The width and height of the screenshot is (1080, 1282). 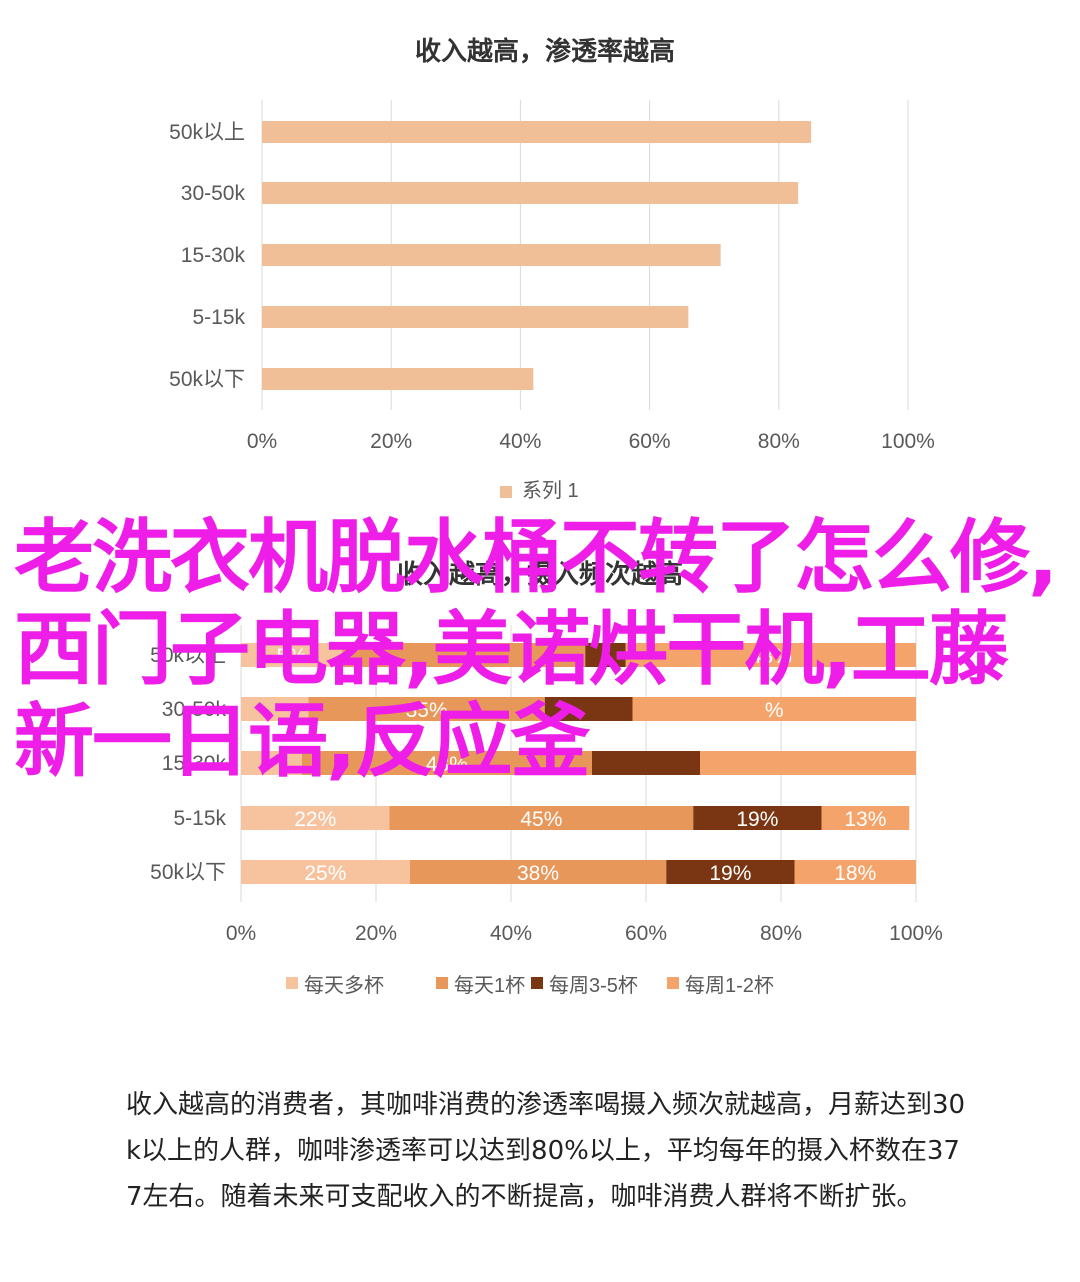 I want to click on chart-2-legend: 每天多杯 每天1杯 每周3-5杯 每周1-2杯, so click(x=530, y=985).